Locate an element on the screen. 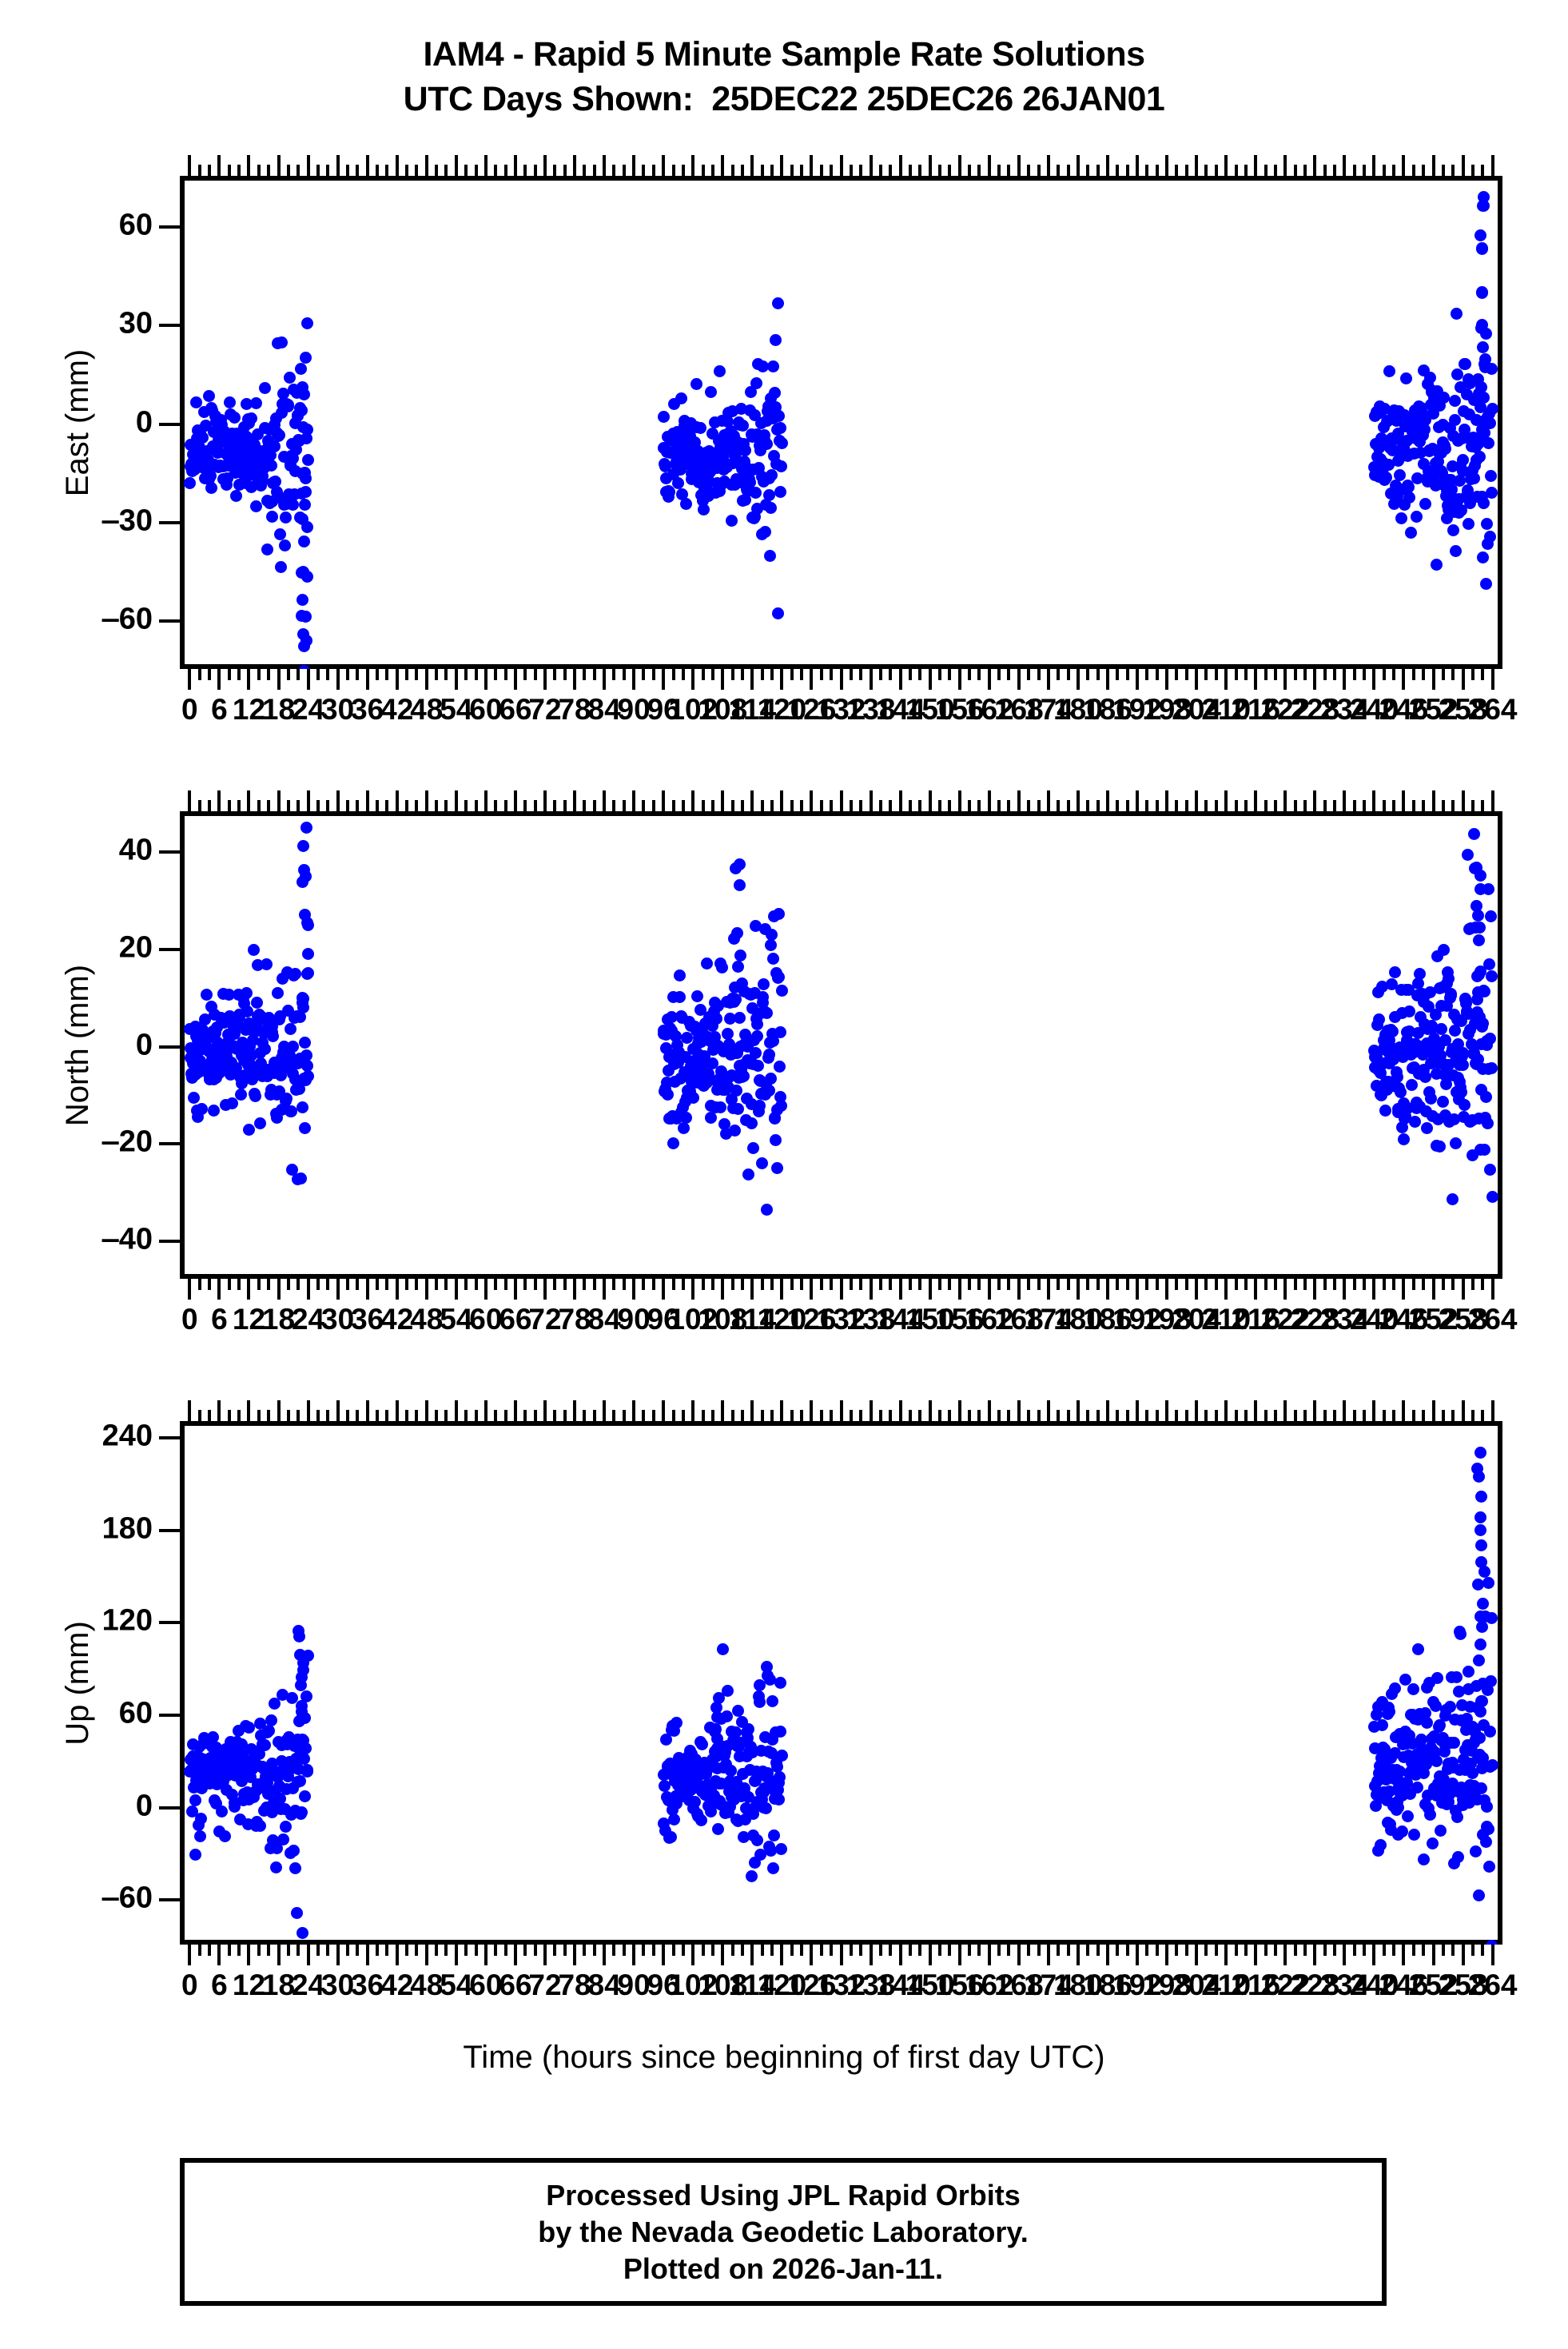 This screenshot has width=1568, height=2349. y-tick-label-up: 0 is located at coordinates (144, 1806).